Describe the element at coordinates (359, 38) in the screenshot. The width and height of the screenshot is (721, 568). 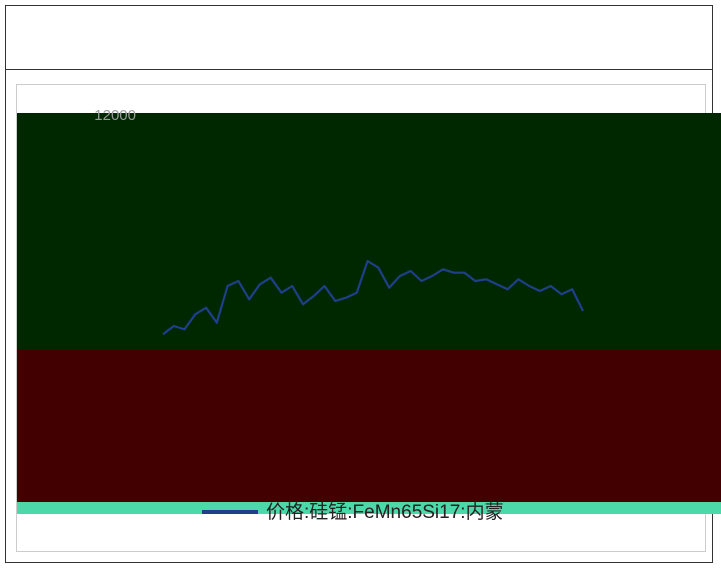
I see `top-bar` at that location.